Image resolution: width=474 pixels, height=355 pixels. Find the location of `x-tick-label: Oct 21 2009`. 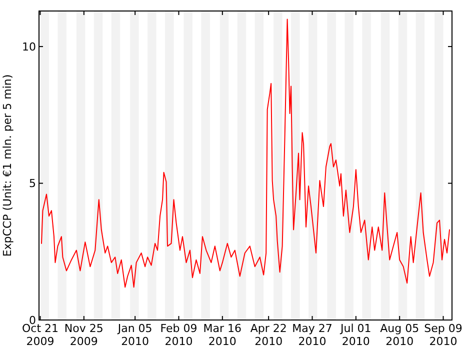

x-tick-label: Oct 21 2009 is located at coordinates (40, 335).